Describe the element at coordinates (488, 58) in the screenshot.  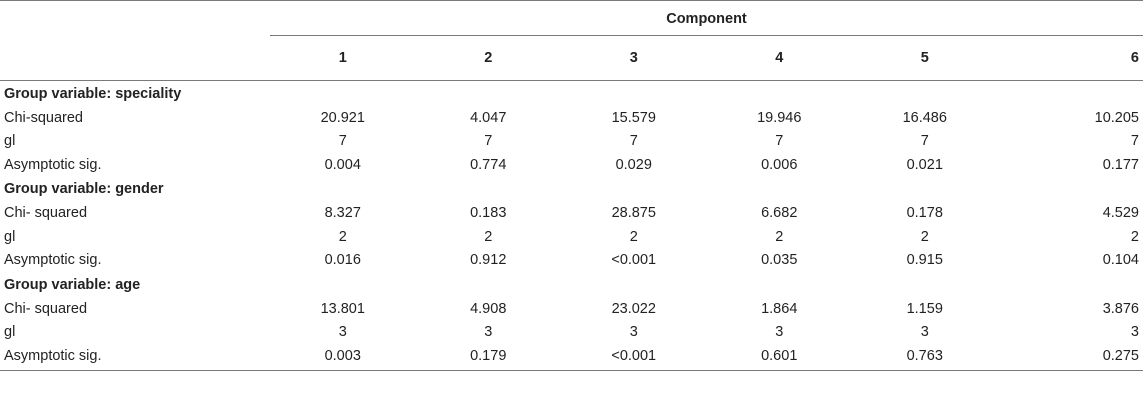
I see `component-number: 2` at that location.